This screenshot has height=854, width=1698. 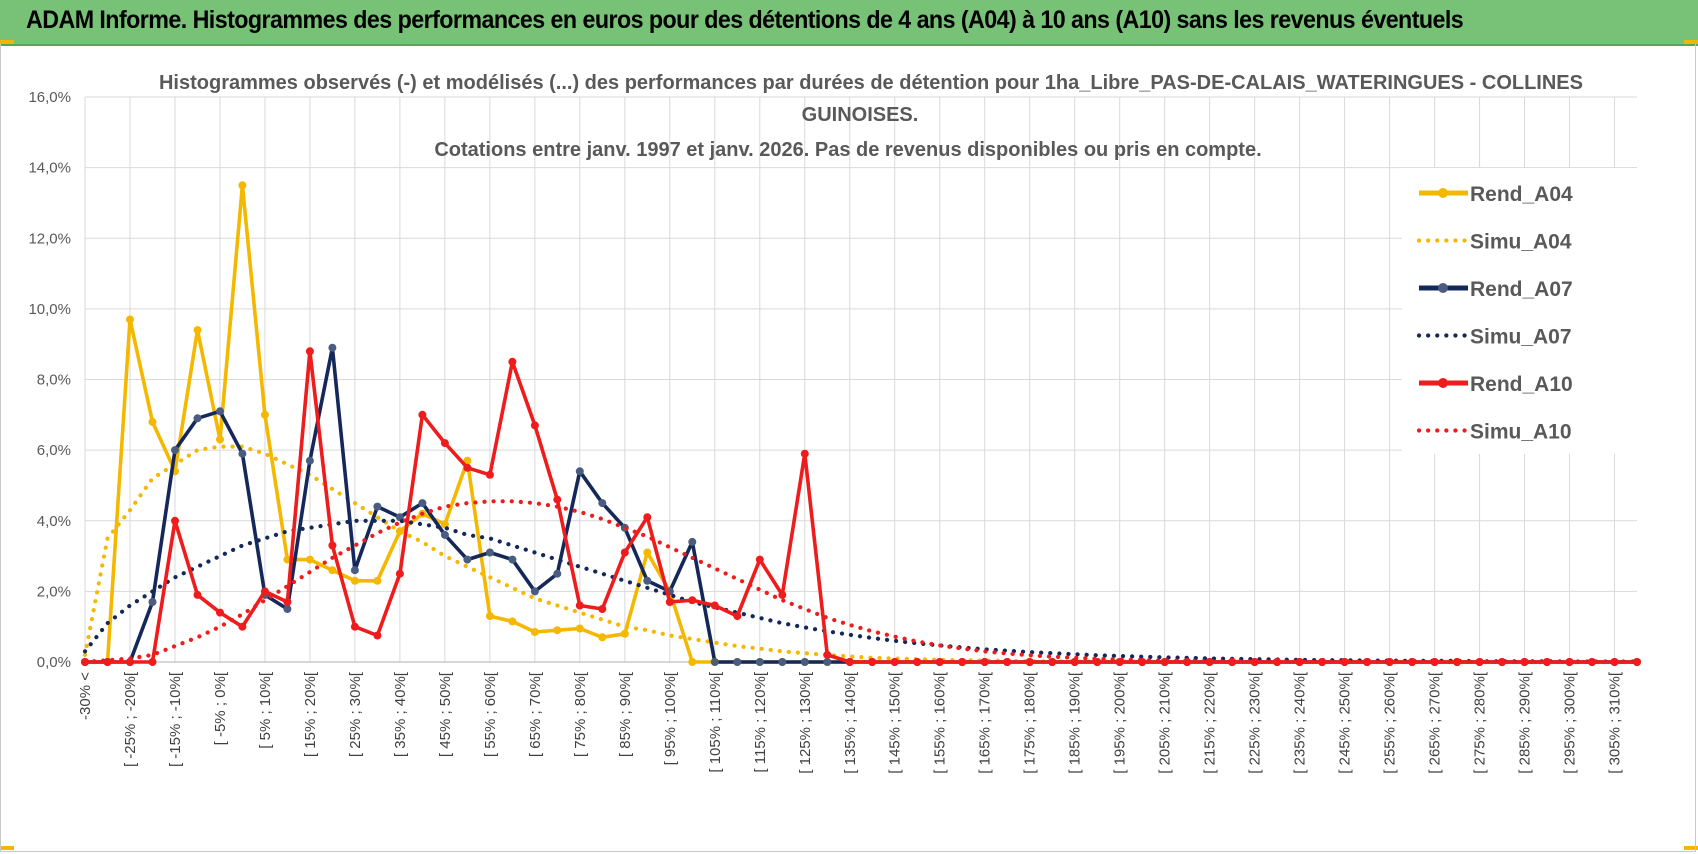 What do you see at coordinates (1345, 722) in the screenshot?
I see `x-tick-label: [ 245% ; 250%[` at bounding box center [1345, 722].